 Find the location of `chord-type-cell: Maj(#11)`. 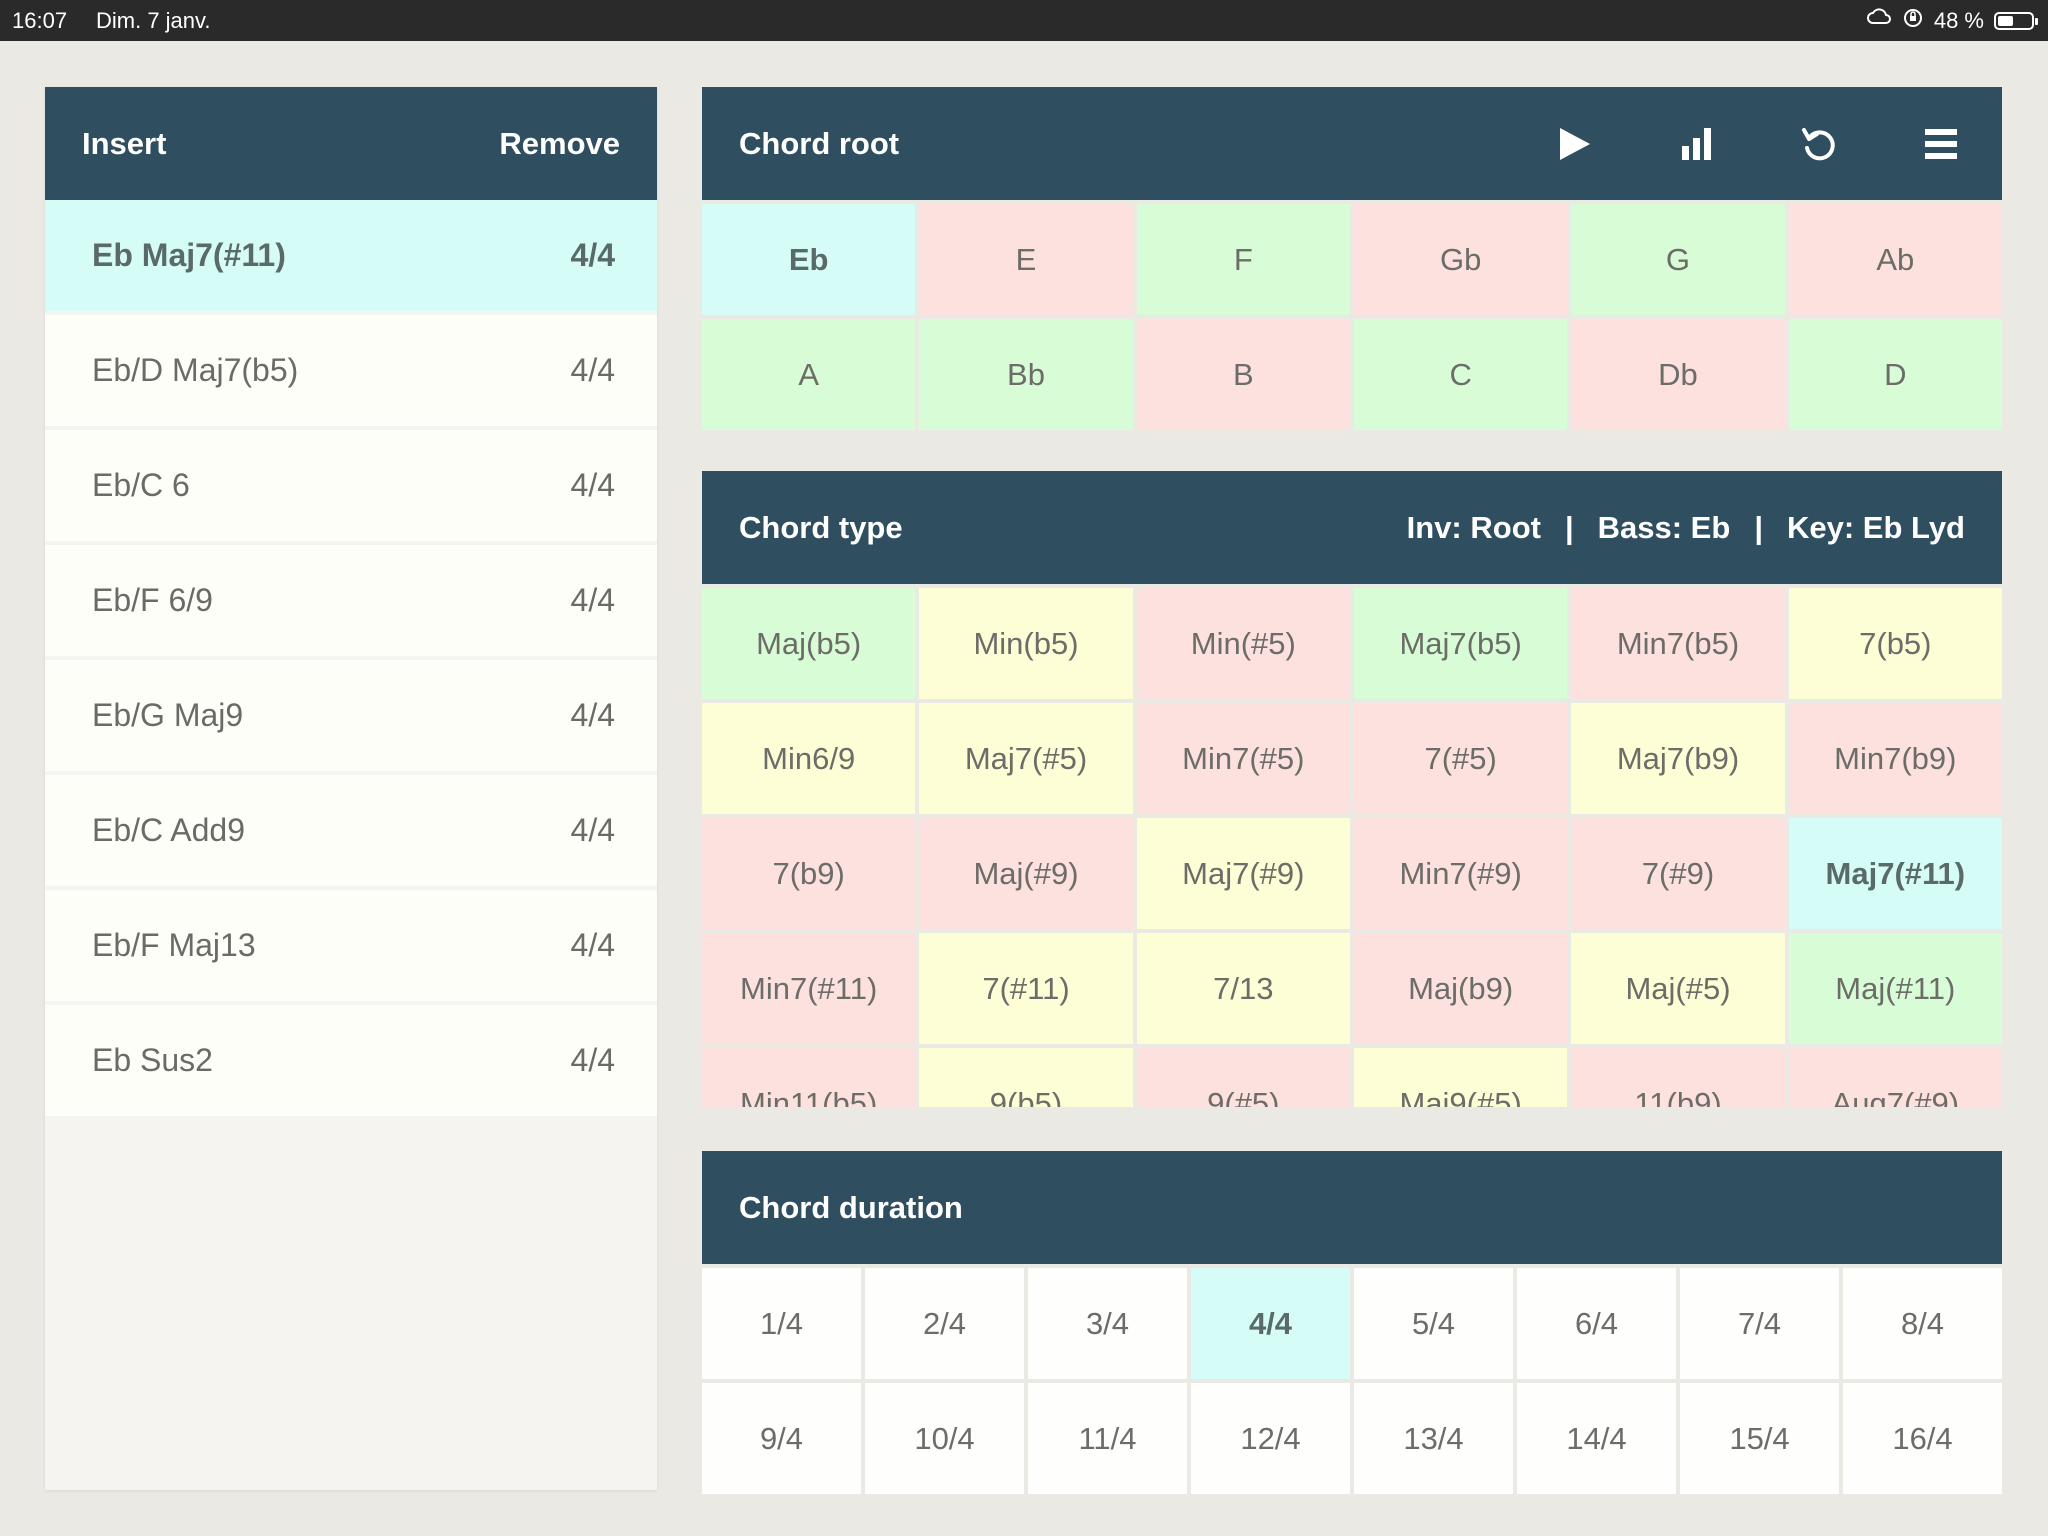

chord-type-cell: Maj(#11) is located at coordinates (1895, 988).